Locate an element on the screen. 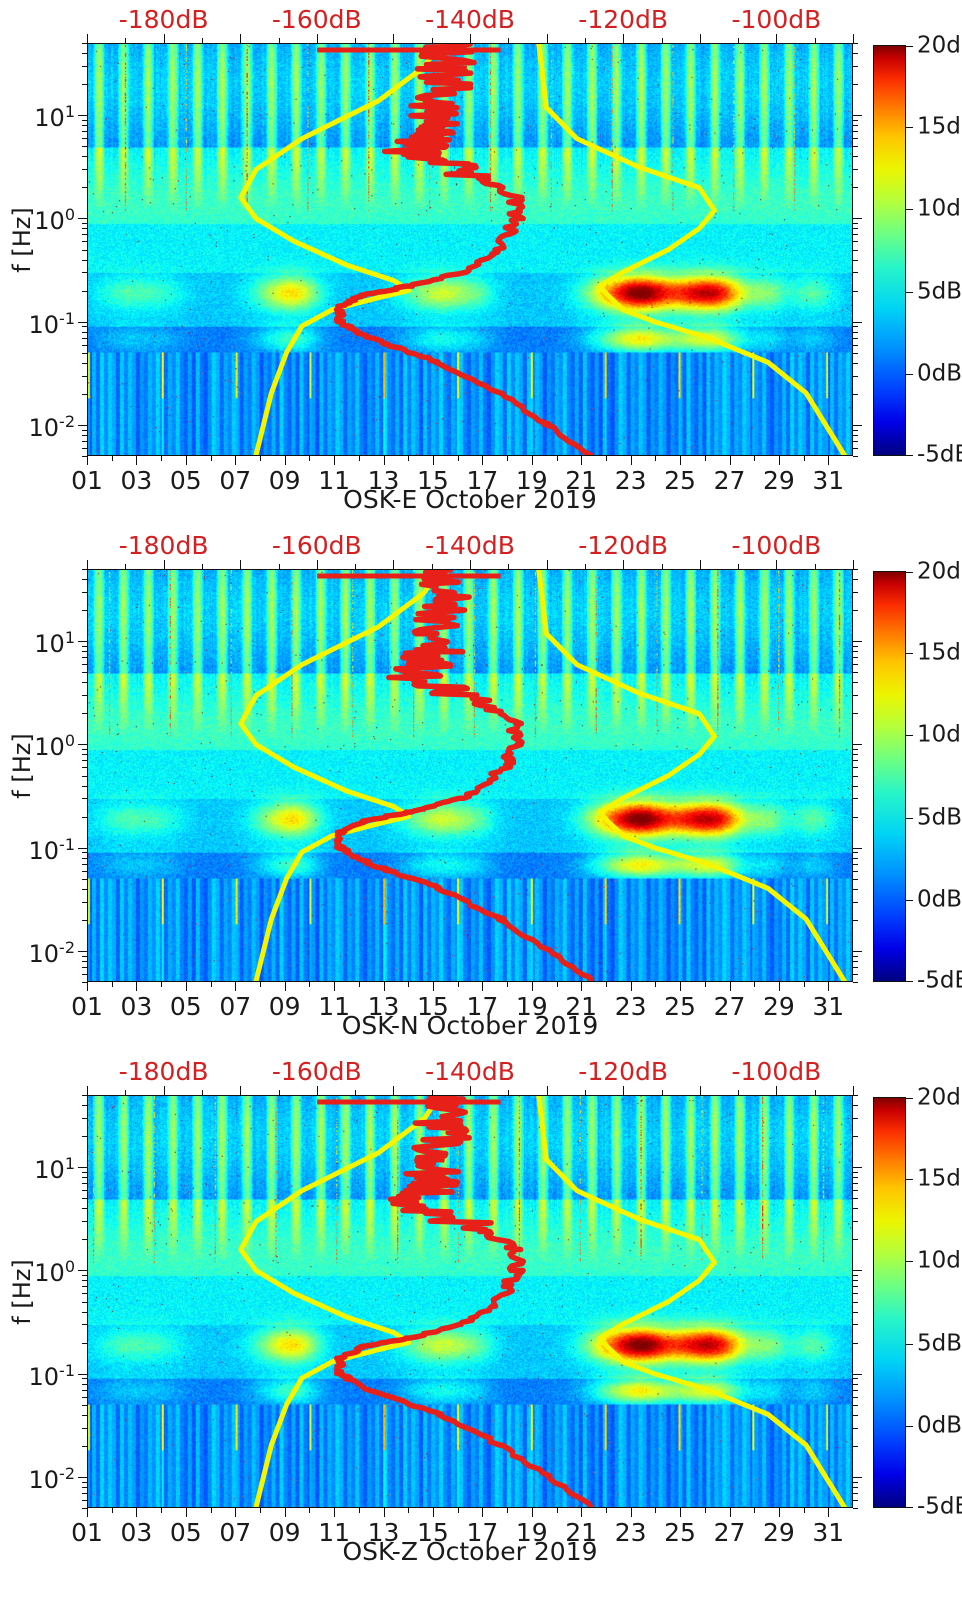 Image resolution: width=962 pixels, height=1599 pixels. top-axis-tick-label: -100dB is located at coordinates (776, 545).